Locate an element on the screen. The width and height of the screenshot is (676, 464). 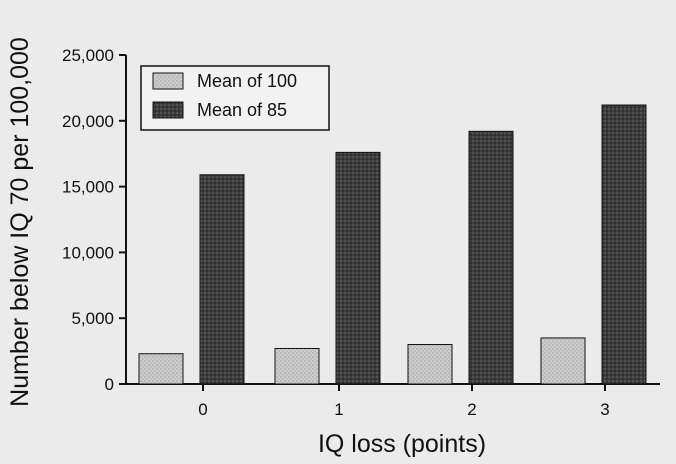
y-axis-title: Number below IQ 70 per 100,000 is located at coordinates (20, 222).